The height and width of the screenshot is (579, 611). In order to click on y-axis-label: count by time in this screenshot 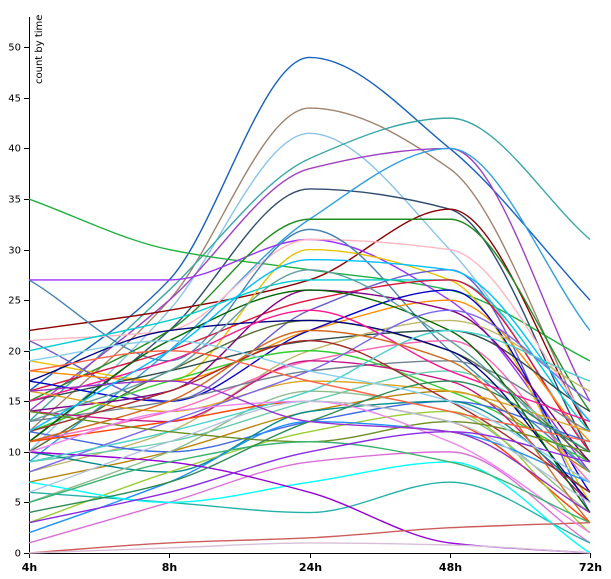, I will do `click(39, 49)`.